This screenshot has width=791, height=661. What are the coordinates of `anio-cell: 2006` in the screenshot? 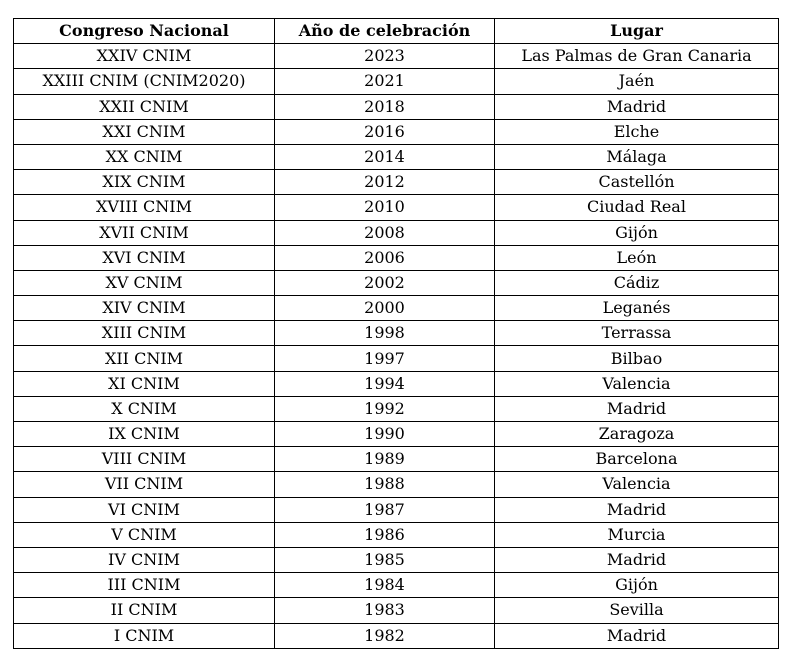 It's located at (384, 257).